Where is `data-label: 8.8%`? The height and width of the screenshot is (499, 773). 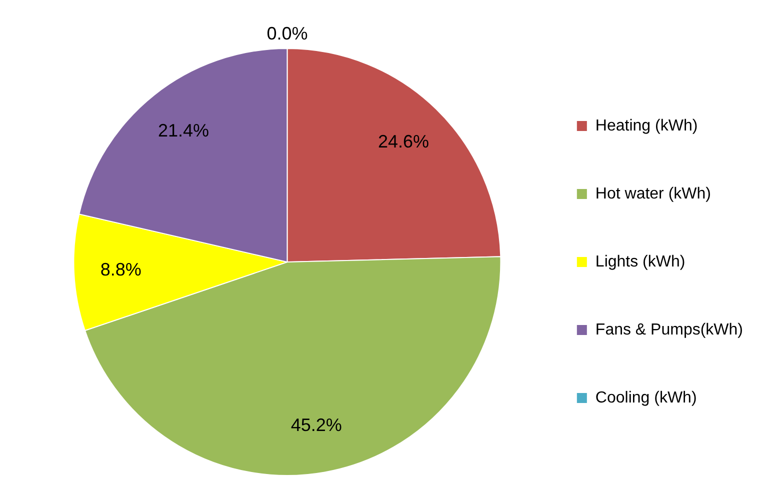 data-label: 8.8% is located at coordinates (121, 269).